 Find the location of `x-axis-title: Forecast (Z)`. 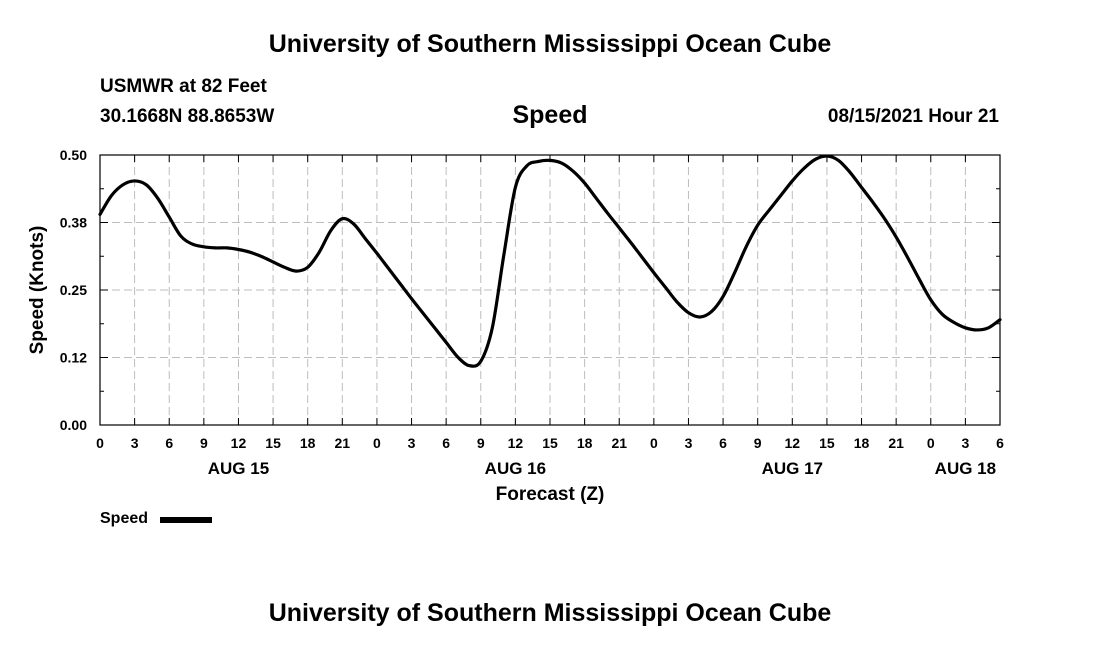

x-axis-title: Forecast (Z) is located at coordinates (550, 494).